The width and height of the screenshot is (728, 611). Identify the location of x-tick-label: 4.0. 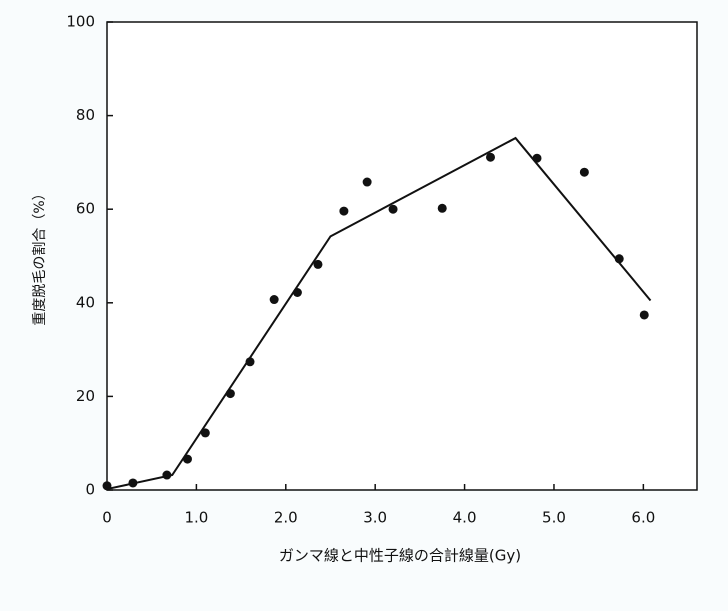
(465, 518).